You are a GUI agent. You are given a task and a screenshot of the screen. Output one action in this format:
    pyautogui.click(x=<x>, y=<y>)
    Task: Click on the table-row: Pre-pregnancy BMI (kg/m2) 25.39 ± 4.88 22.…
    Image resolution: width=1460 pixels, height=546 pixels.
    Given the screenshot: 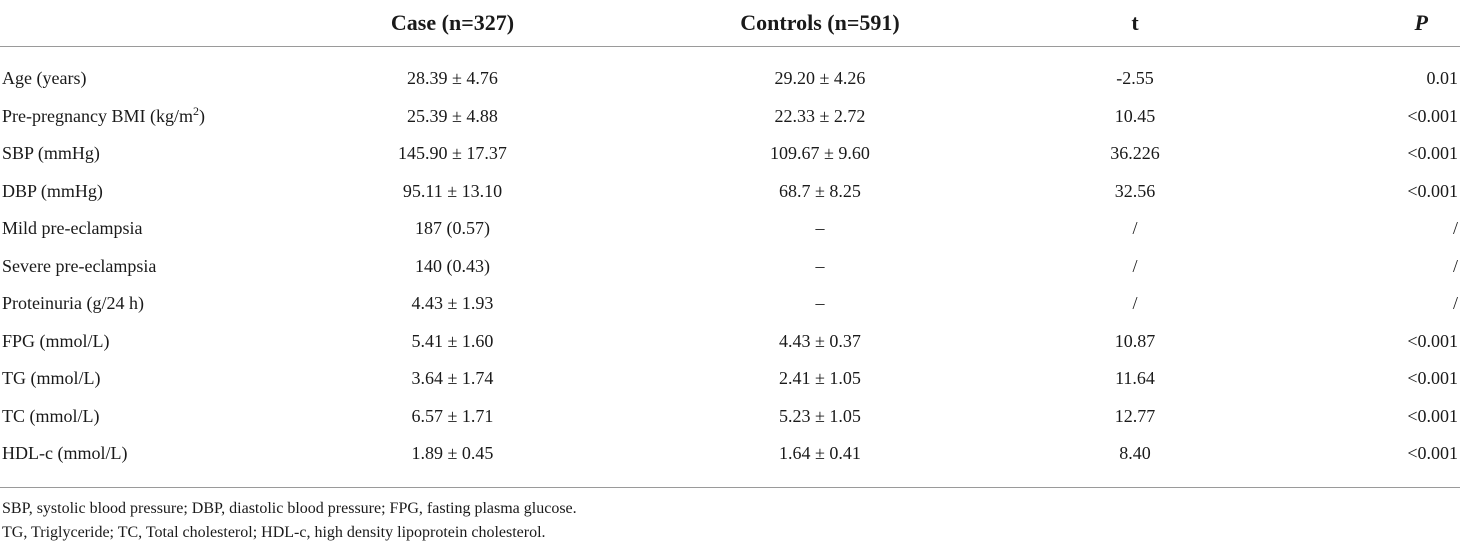 What is the action you would take?
    pyautogui.click(x=730, y=117)
    